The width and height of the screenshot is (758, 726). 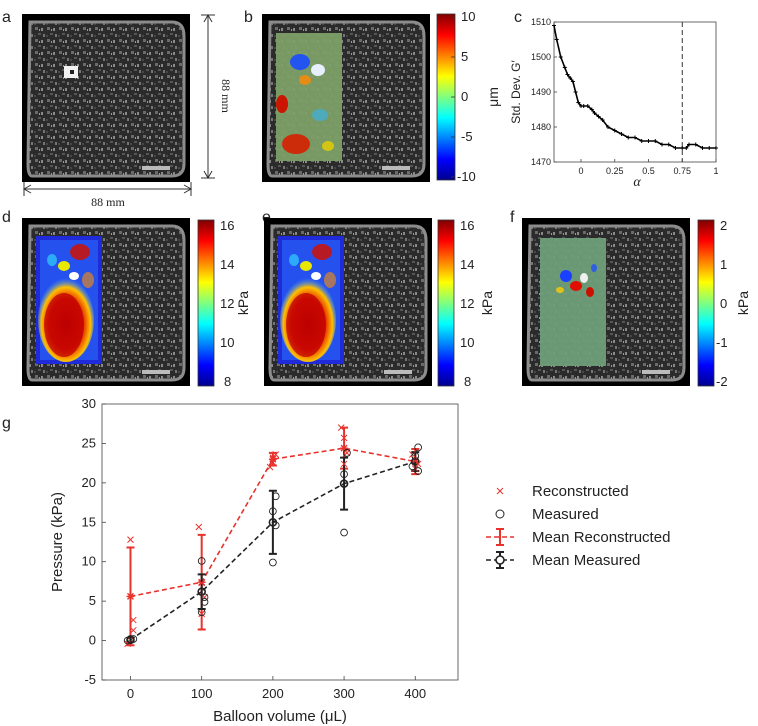 I want to click on chart-g-ytick-label: 25, so click(x=89, y=442).